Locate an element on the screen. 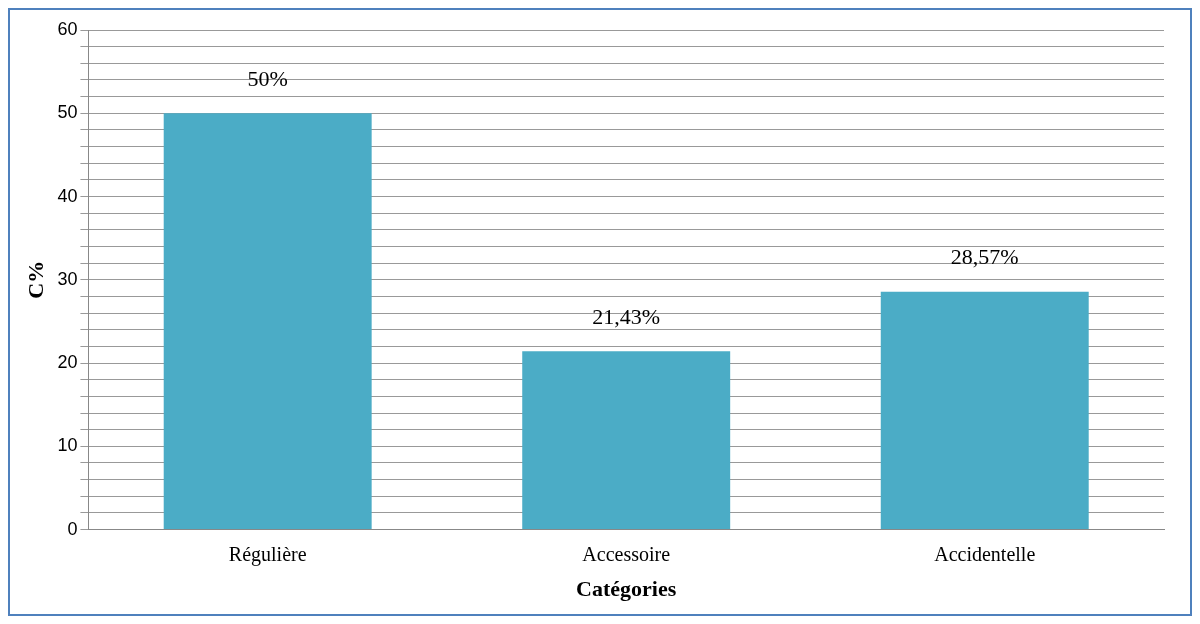 The image size is (1200, 624). data-label: 28,57% is located at coordinates (984, 257).